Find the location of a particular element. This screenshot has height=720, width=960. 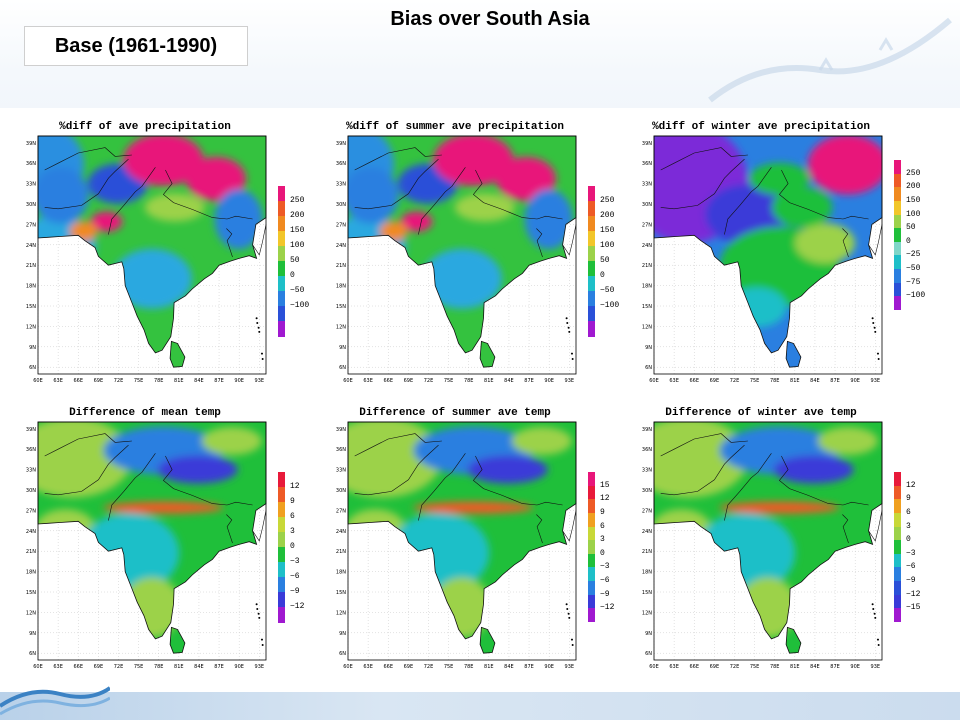

lat-tick-label: 39N is located at coordinates (341, 430).